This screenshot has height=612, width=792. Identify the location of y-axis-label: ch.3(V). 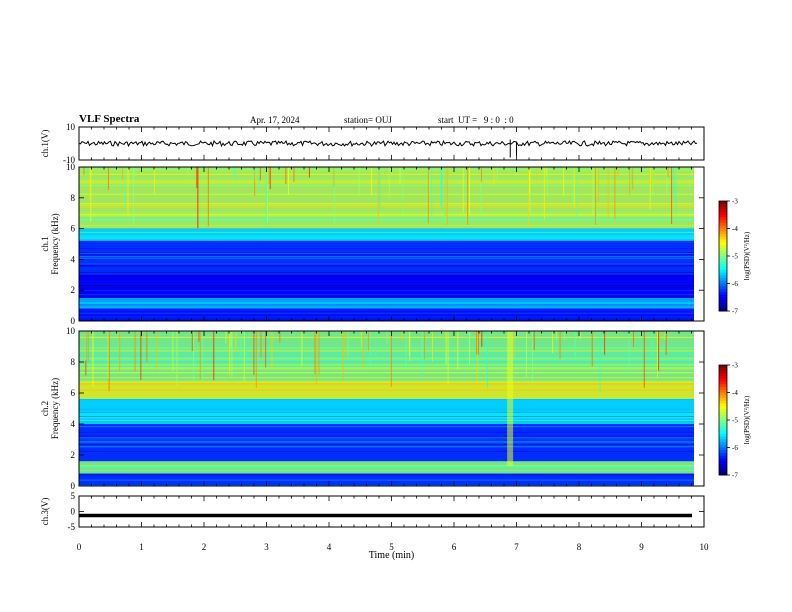
(45, 512).